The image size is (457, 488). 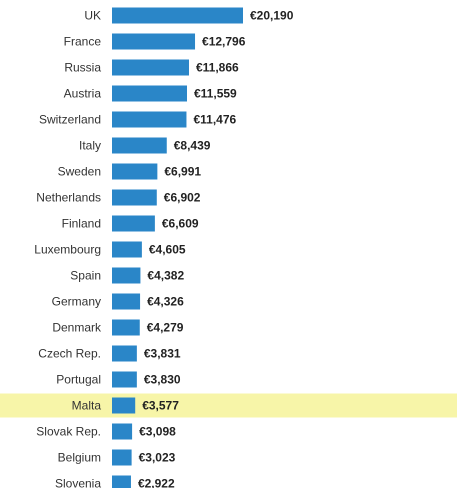 What do you see at coordinates (77, 328) in the screenshot?
I see `category-label-denmark: Denmark` at bounding box center [77, 328].